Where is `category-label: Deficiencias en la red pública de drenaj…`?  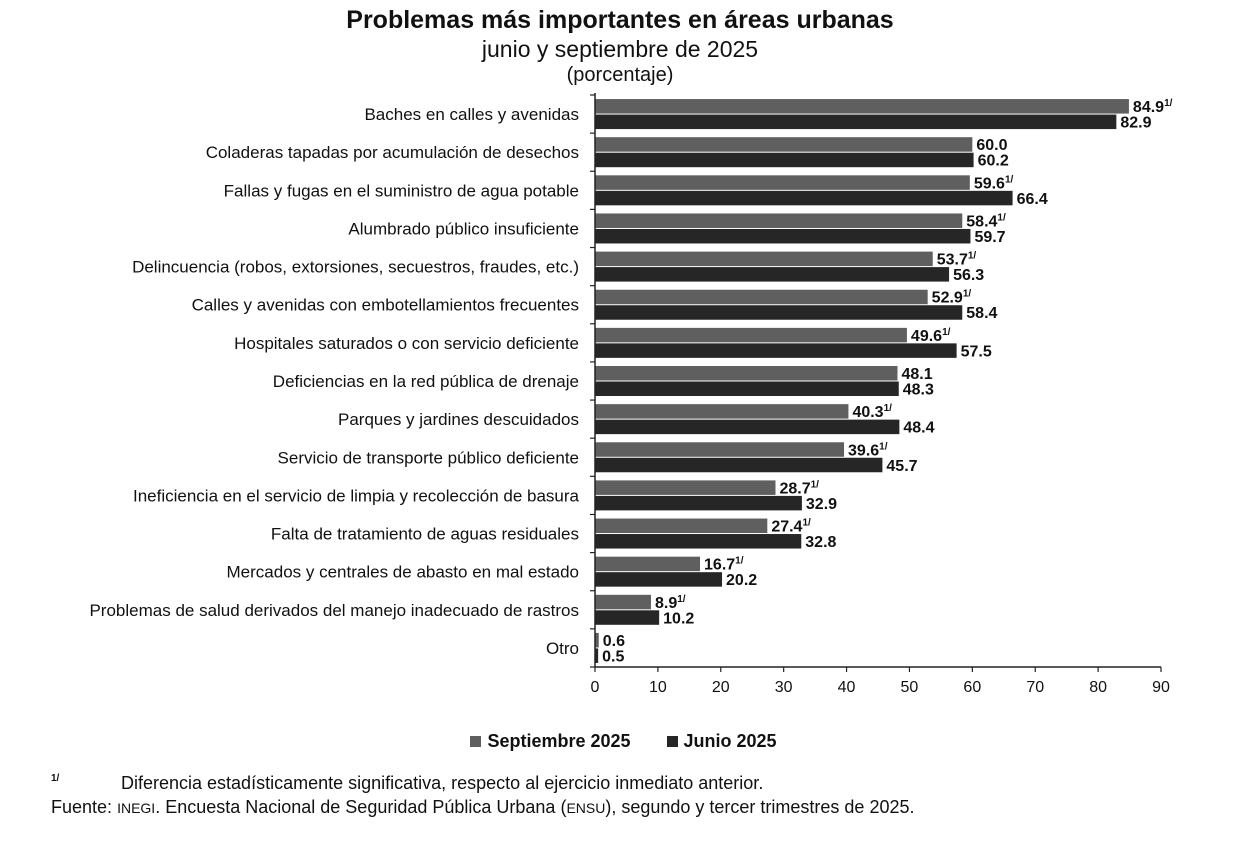 category-label: Deficiencias en la red pública de drenaj… is located at coordinates (426, 381).